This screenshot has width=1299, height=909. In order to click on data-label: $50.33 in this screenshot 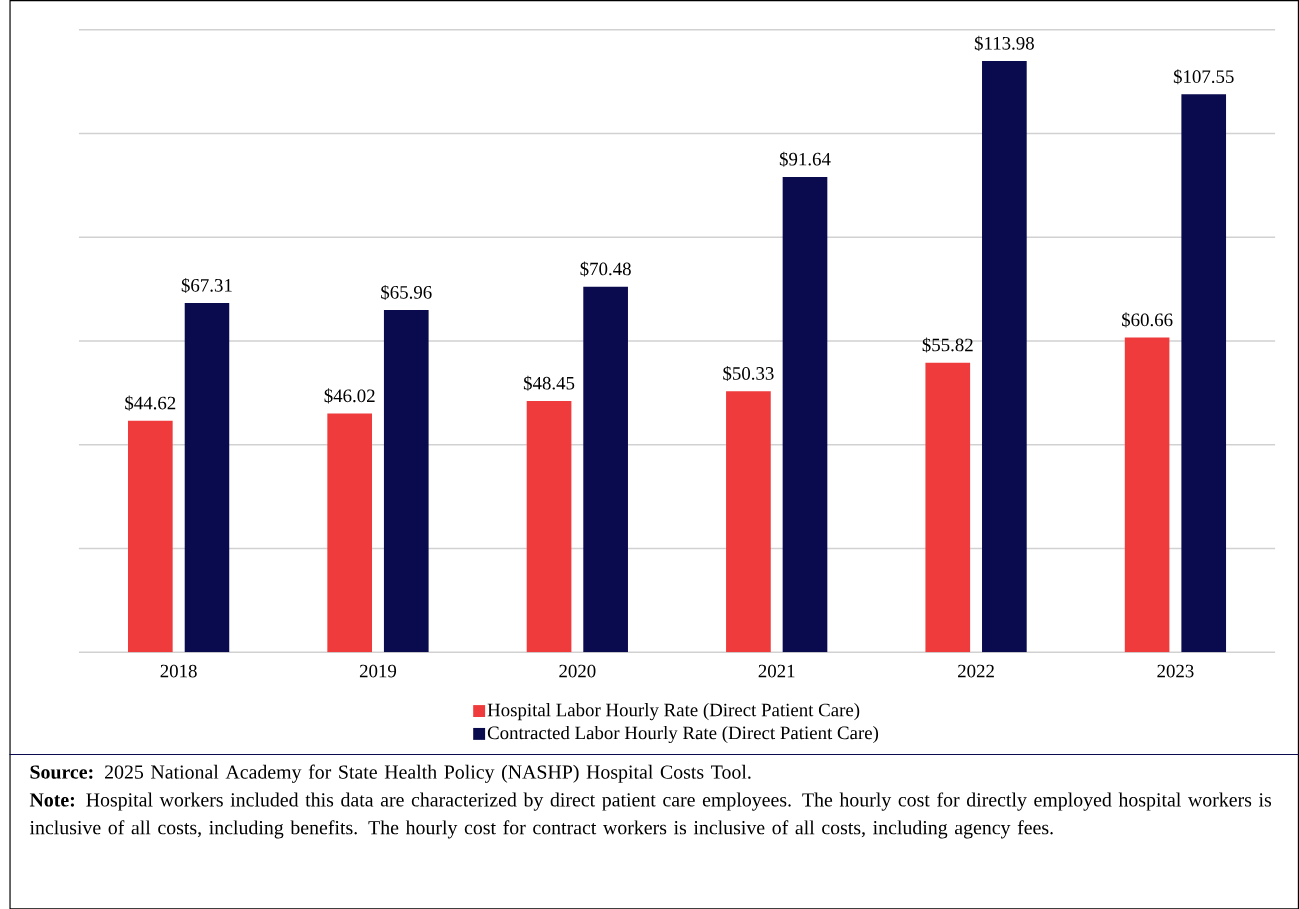, I will do `click(748, 373)`.